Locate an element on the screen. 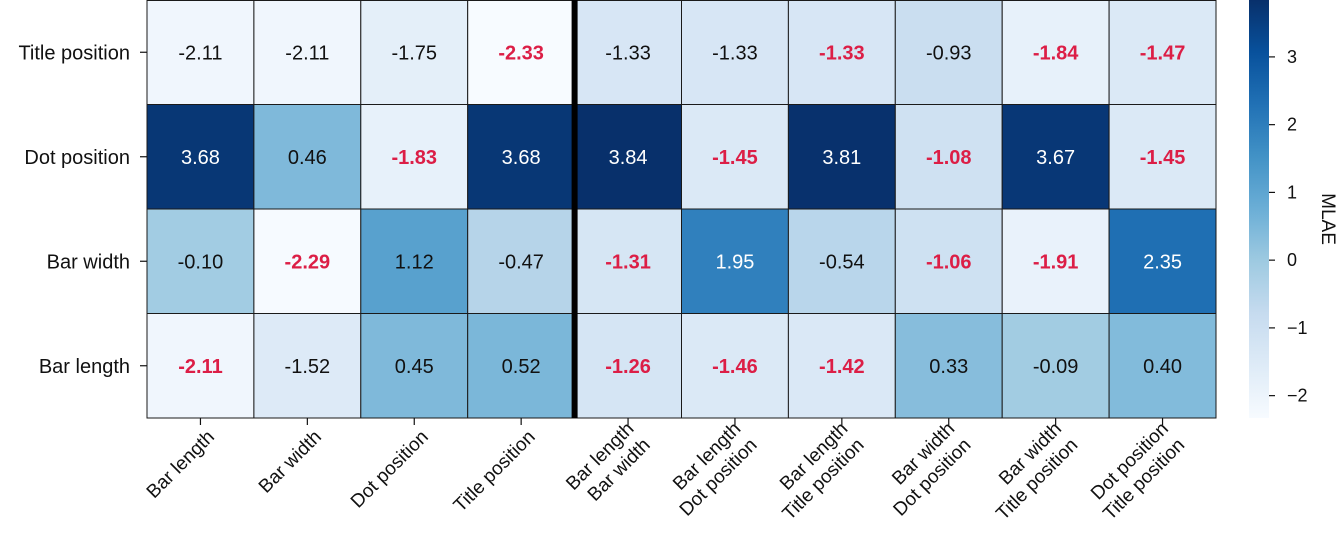 Image resolution: width=1341 pixels, height=538 pixels. cell-value-label: 1.12 is located at coordinates (414, 262).